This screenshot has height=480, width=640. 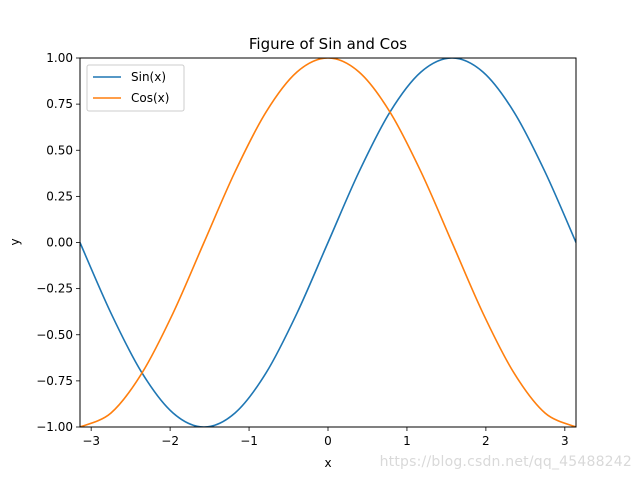 I want to click on x-tick-label: −1, so click(x=249, y=441).